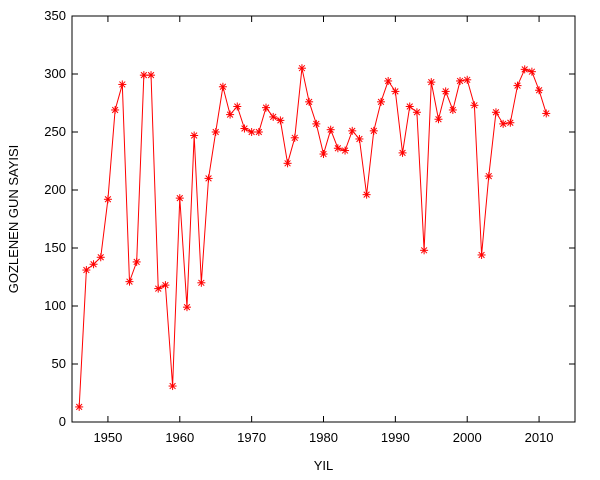 This screenshot has width=600, height=480. Describe the element at coordinates (55, 247) in the screenshot. I see `y-tick-label: 150` at that location.